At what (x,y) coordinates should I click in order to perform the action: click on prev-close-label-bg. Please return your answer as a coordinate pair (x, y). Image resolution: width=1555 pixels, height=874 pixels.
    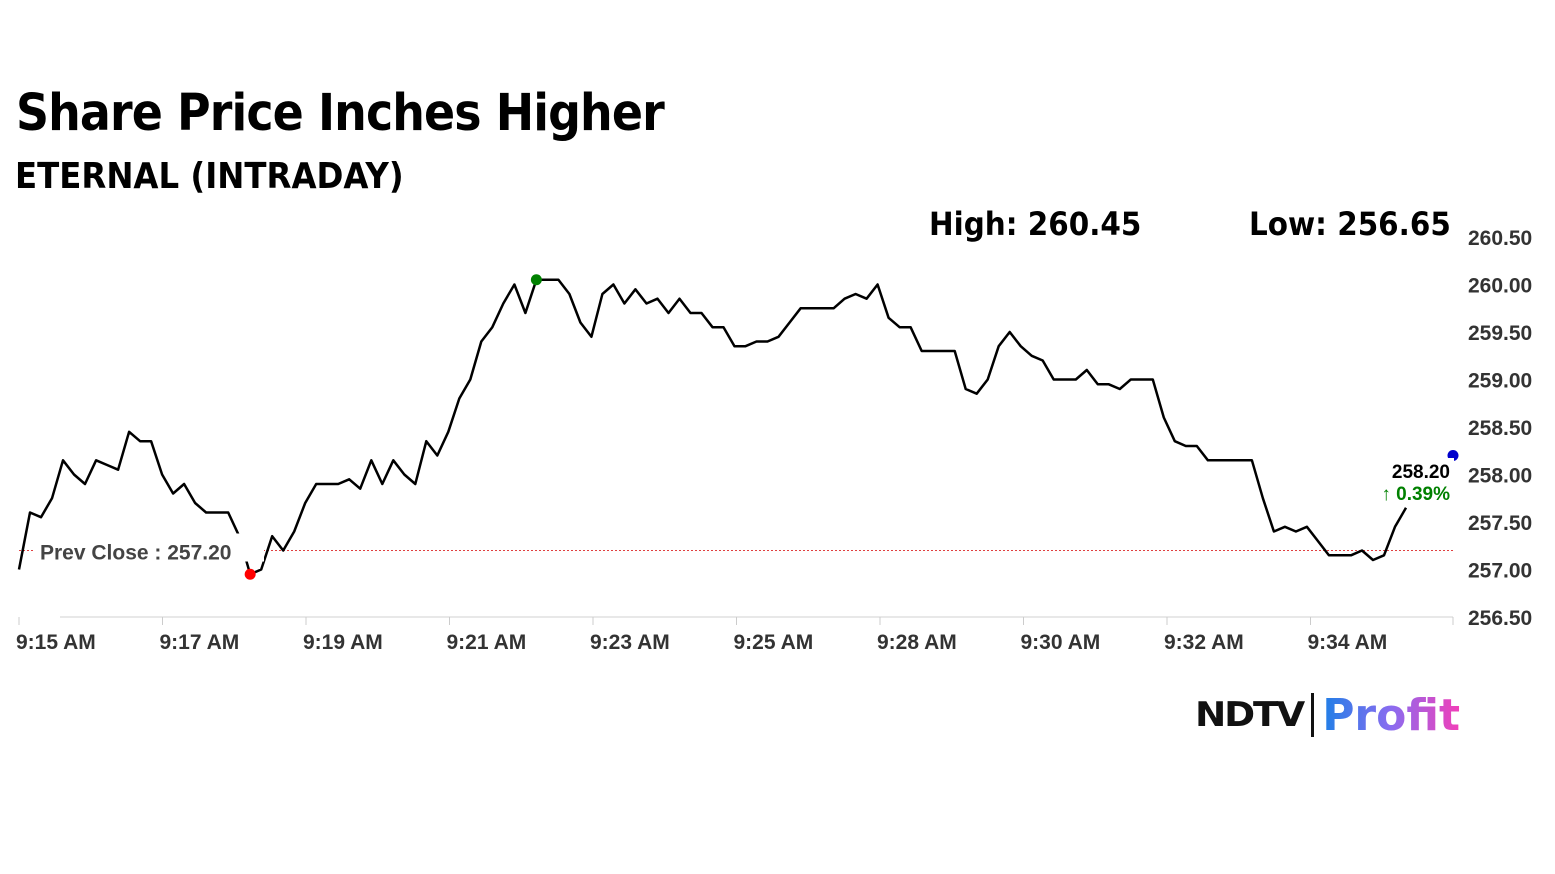
    Looking at the image, I should click on (149, 547).